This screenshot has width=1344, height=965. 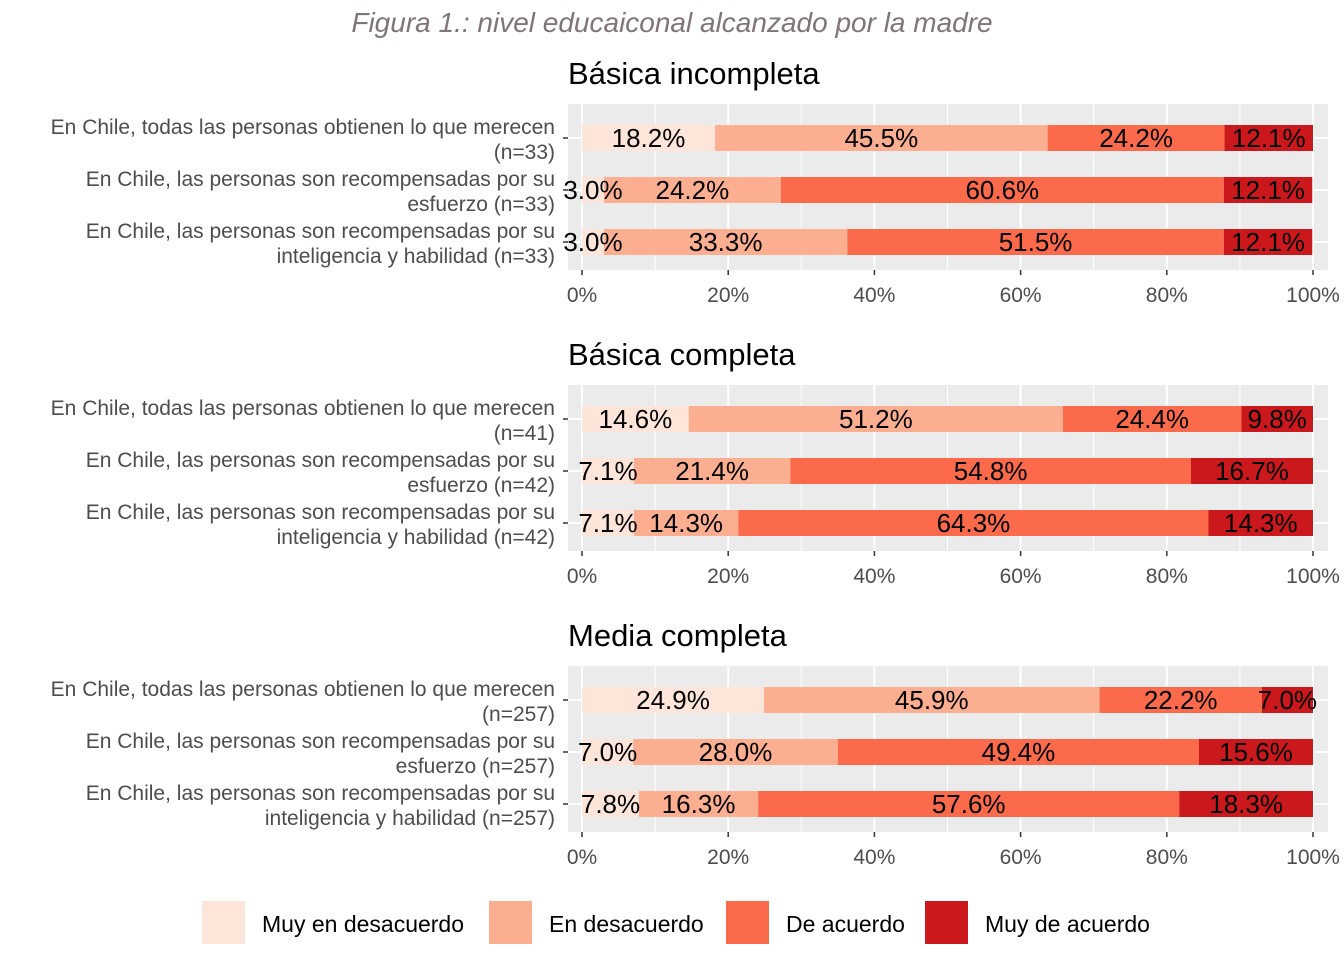 What do you see at coordinates (1067, 924) in the screenshot?
I see `legend-label: Muy de acuerdo` at bounding box center [1067, 924].